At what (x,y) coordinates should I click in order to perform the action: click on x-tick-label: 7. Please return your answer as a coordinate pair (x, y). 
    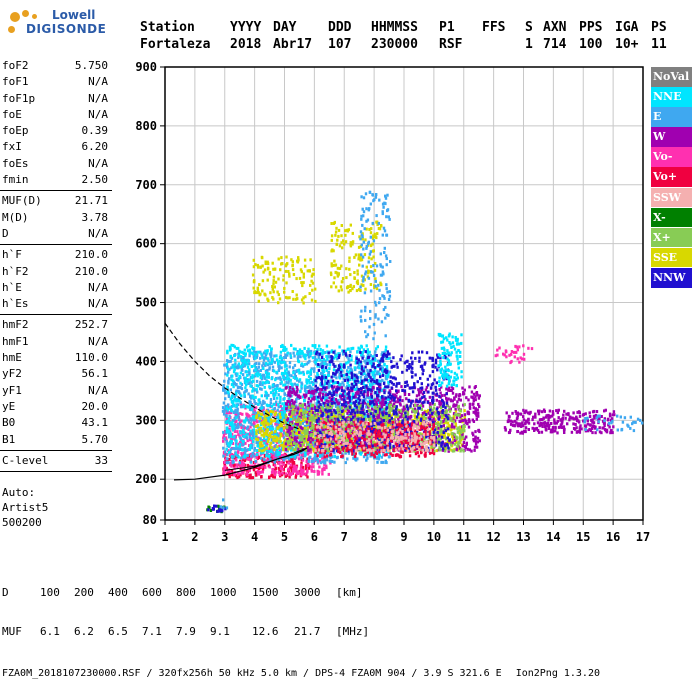
    Looking at the image, I should click on (344, 537).